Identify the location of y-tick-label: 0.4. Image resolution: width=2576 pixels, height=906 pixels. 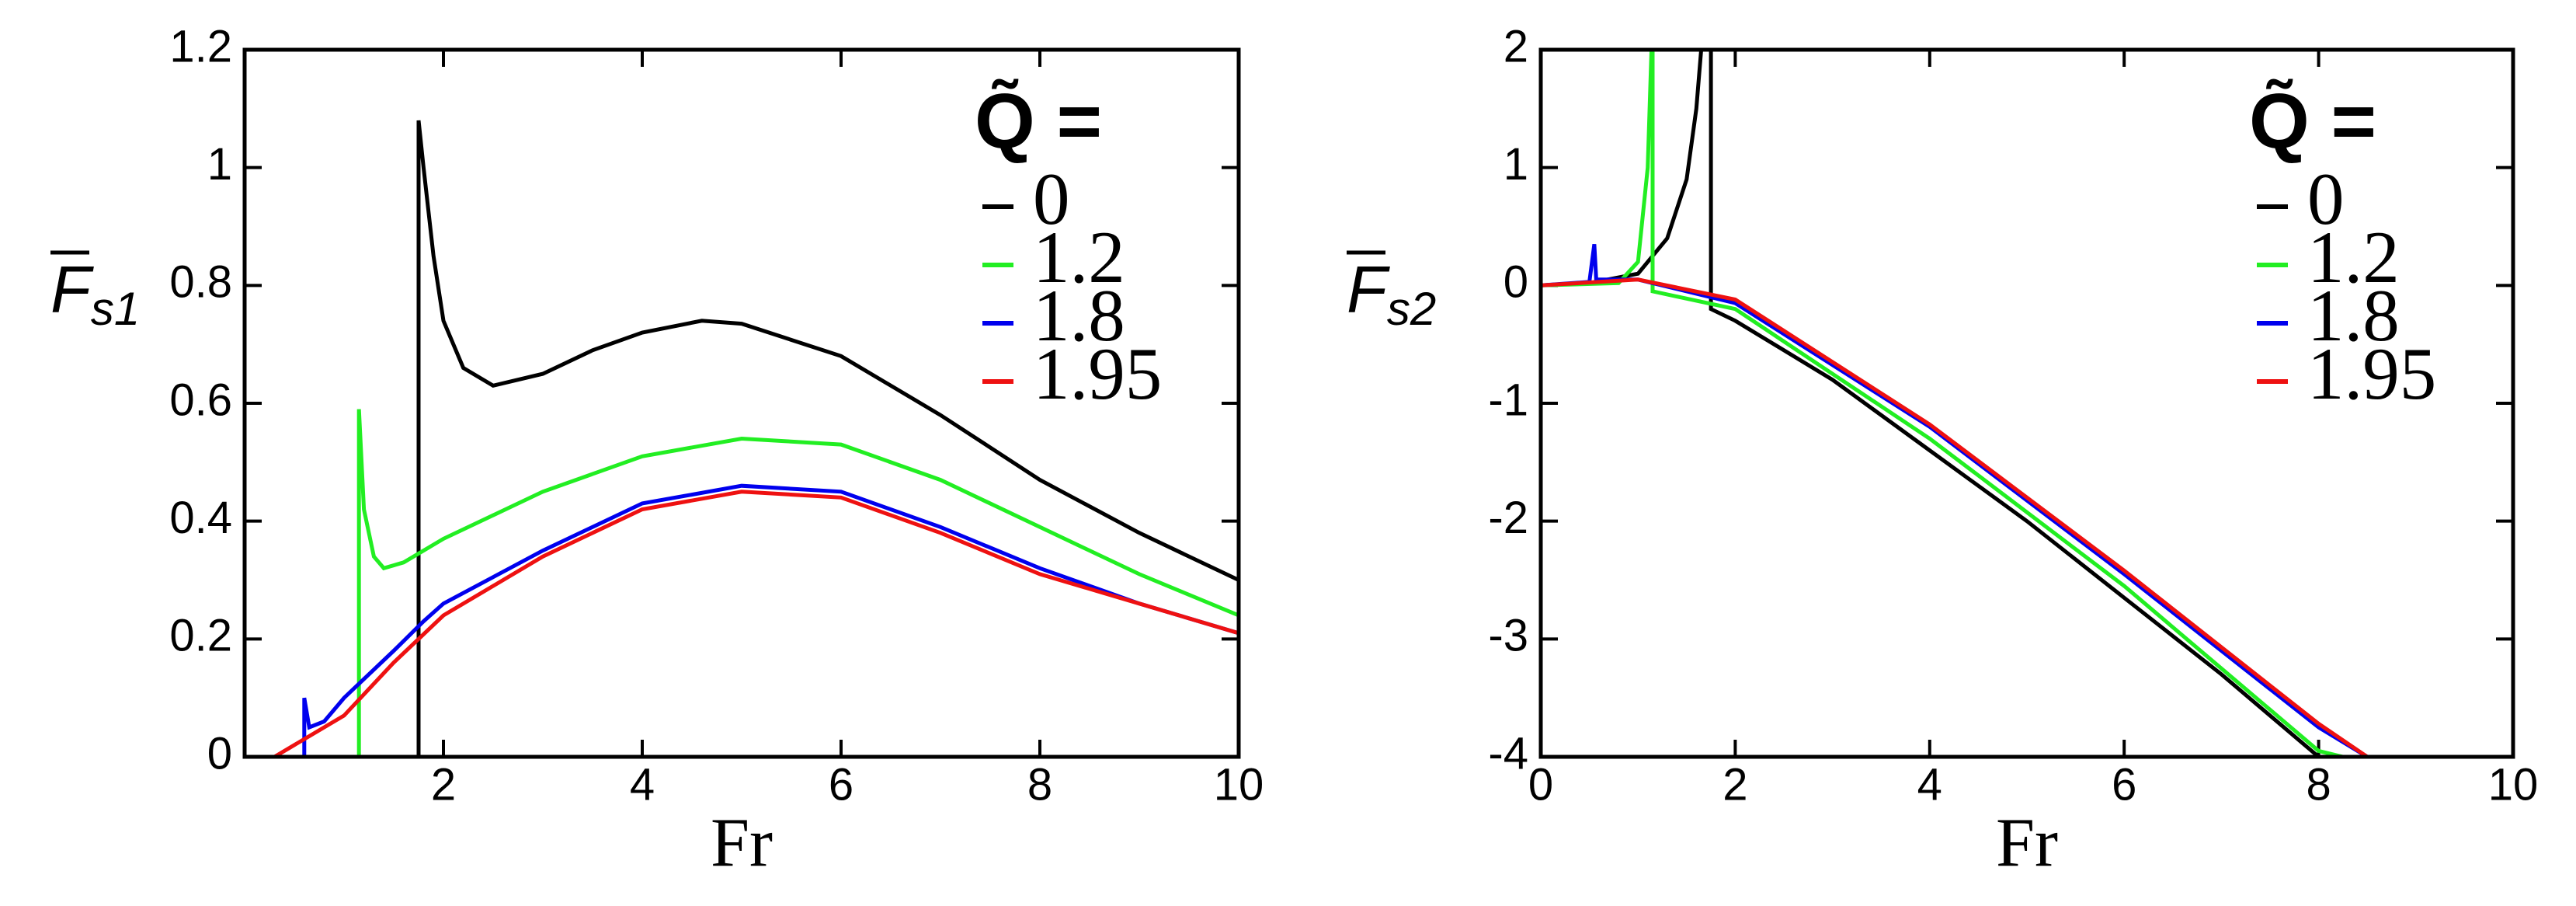
(200, 518).